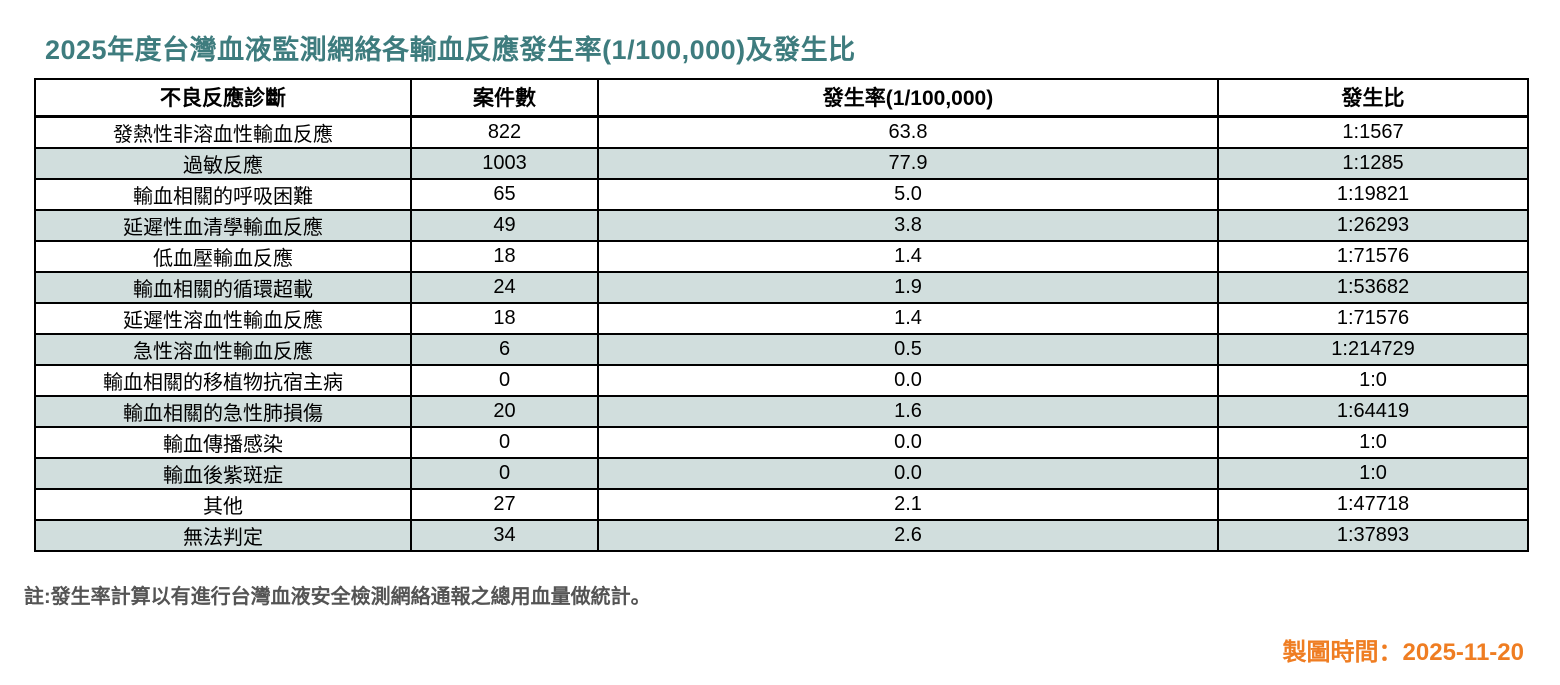 The width and height of the screenshot is (1560, 685). Describe the element at coordinates (223, 194) in the screenshot. I see `diagnosis-cell: 輸血相關的呼吸困難` at that location.